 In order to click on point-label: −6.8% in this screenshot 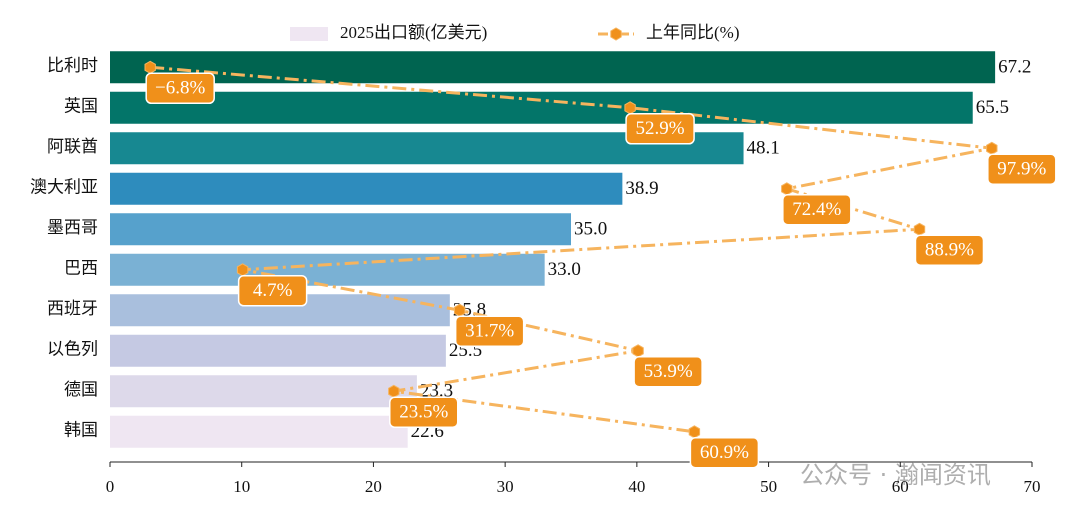, I will do `click(180, 88)`.